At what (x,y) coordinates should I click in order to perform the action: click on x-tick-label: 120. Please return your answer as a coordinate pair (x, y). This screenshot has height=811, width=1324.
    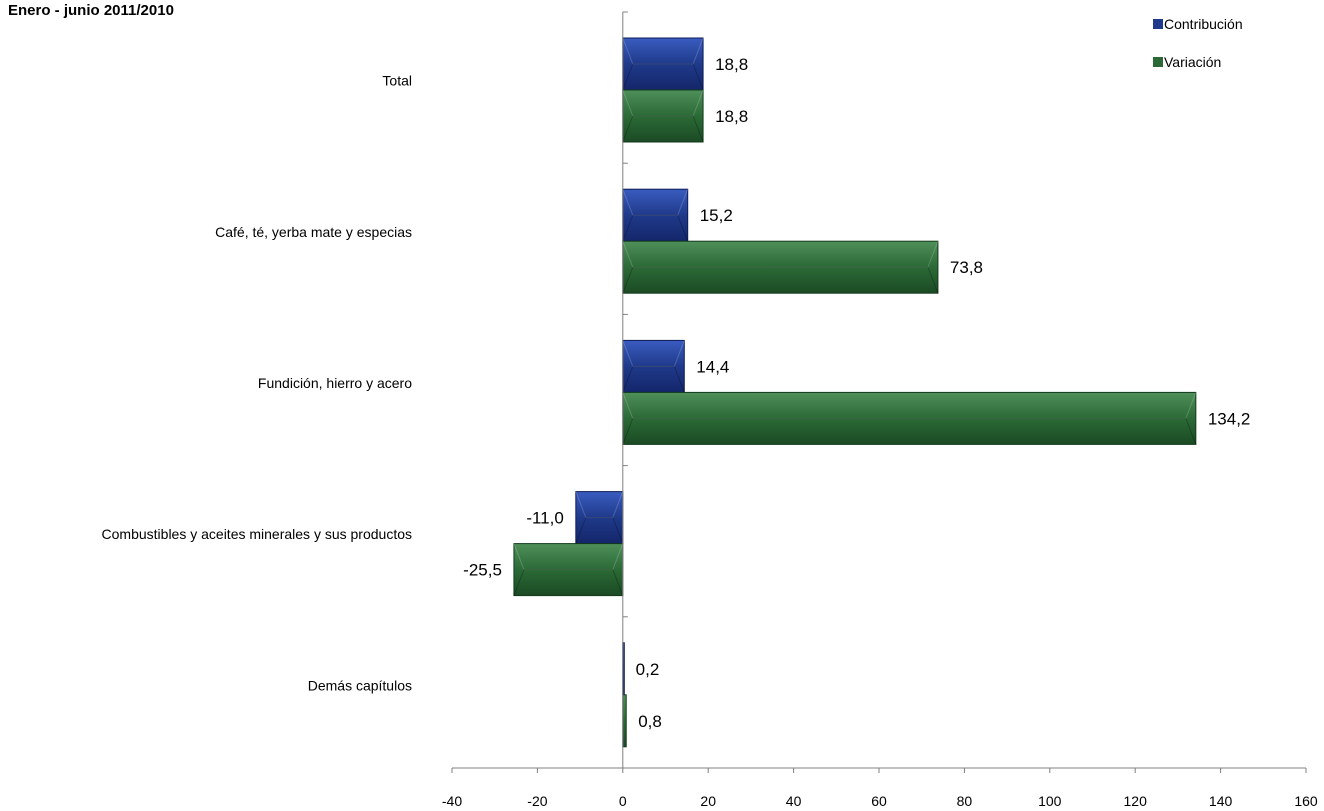
    Looking at the image, I should click on (1136, 801).